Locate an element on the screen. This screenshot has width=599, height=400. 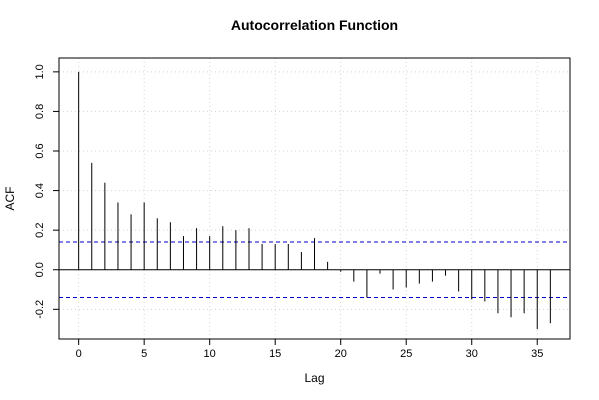
y-tick-label: -0.2 is located at coordinates (40, 309).